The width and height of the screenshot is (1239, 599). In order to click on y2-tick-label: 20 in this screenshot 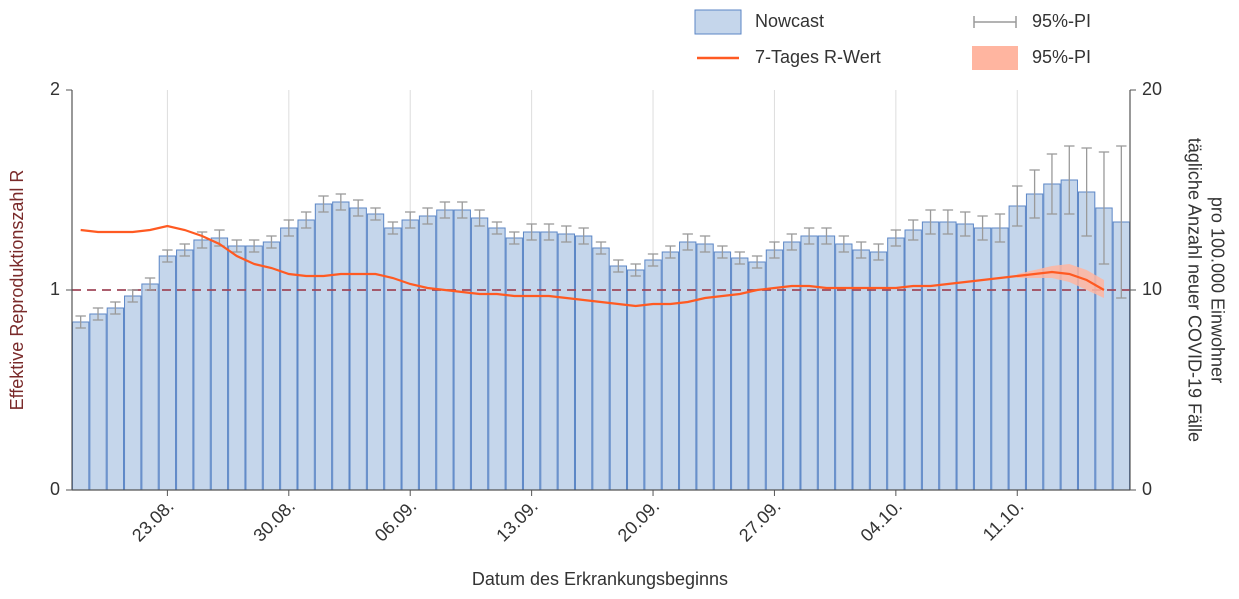, I will do `click(1152, 89)`.